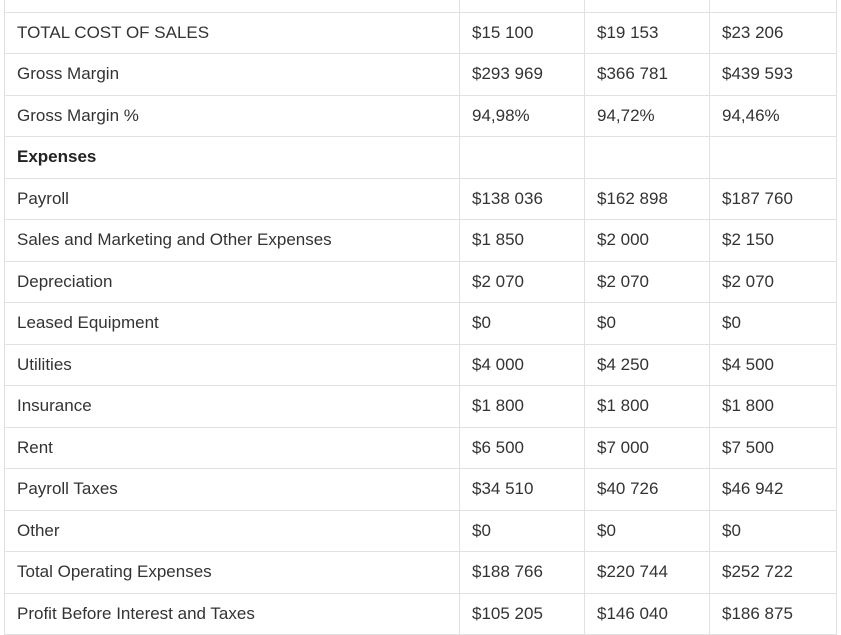 The image size is (841, 635). I want to click on year-3-value: $1 800, so click(773, 406).